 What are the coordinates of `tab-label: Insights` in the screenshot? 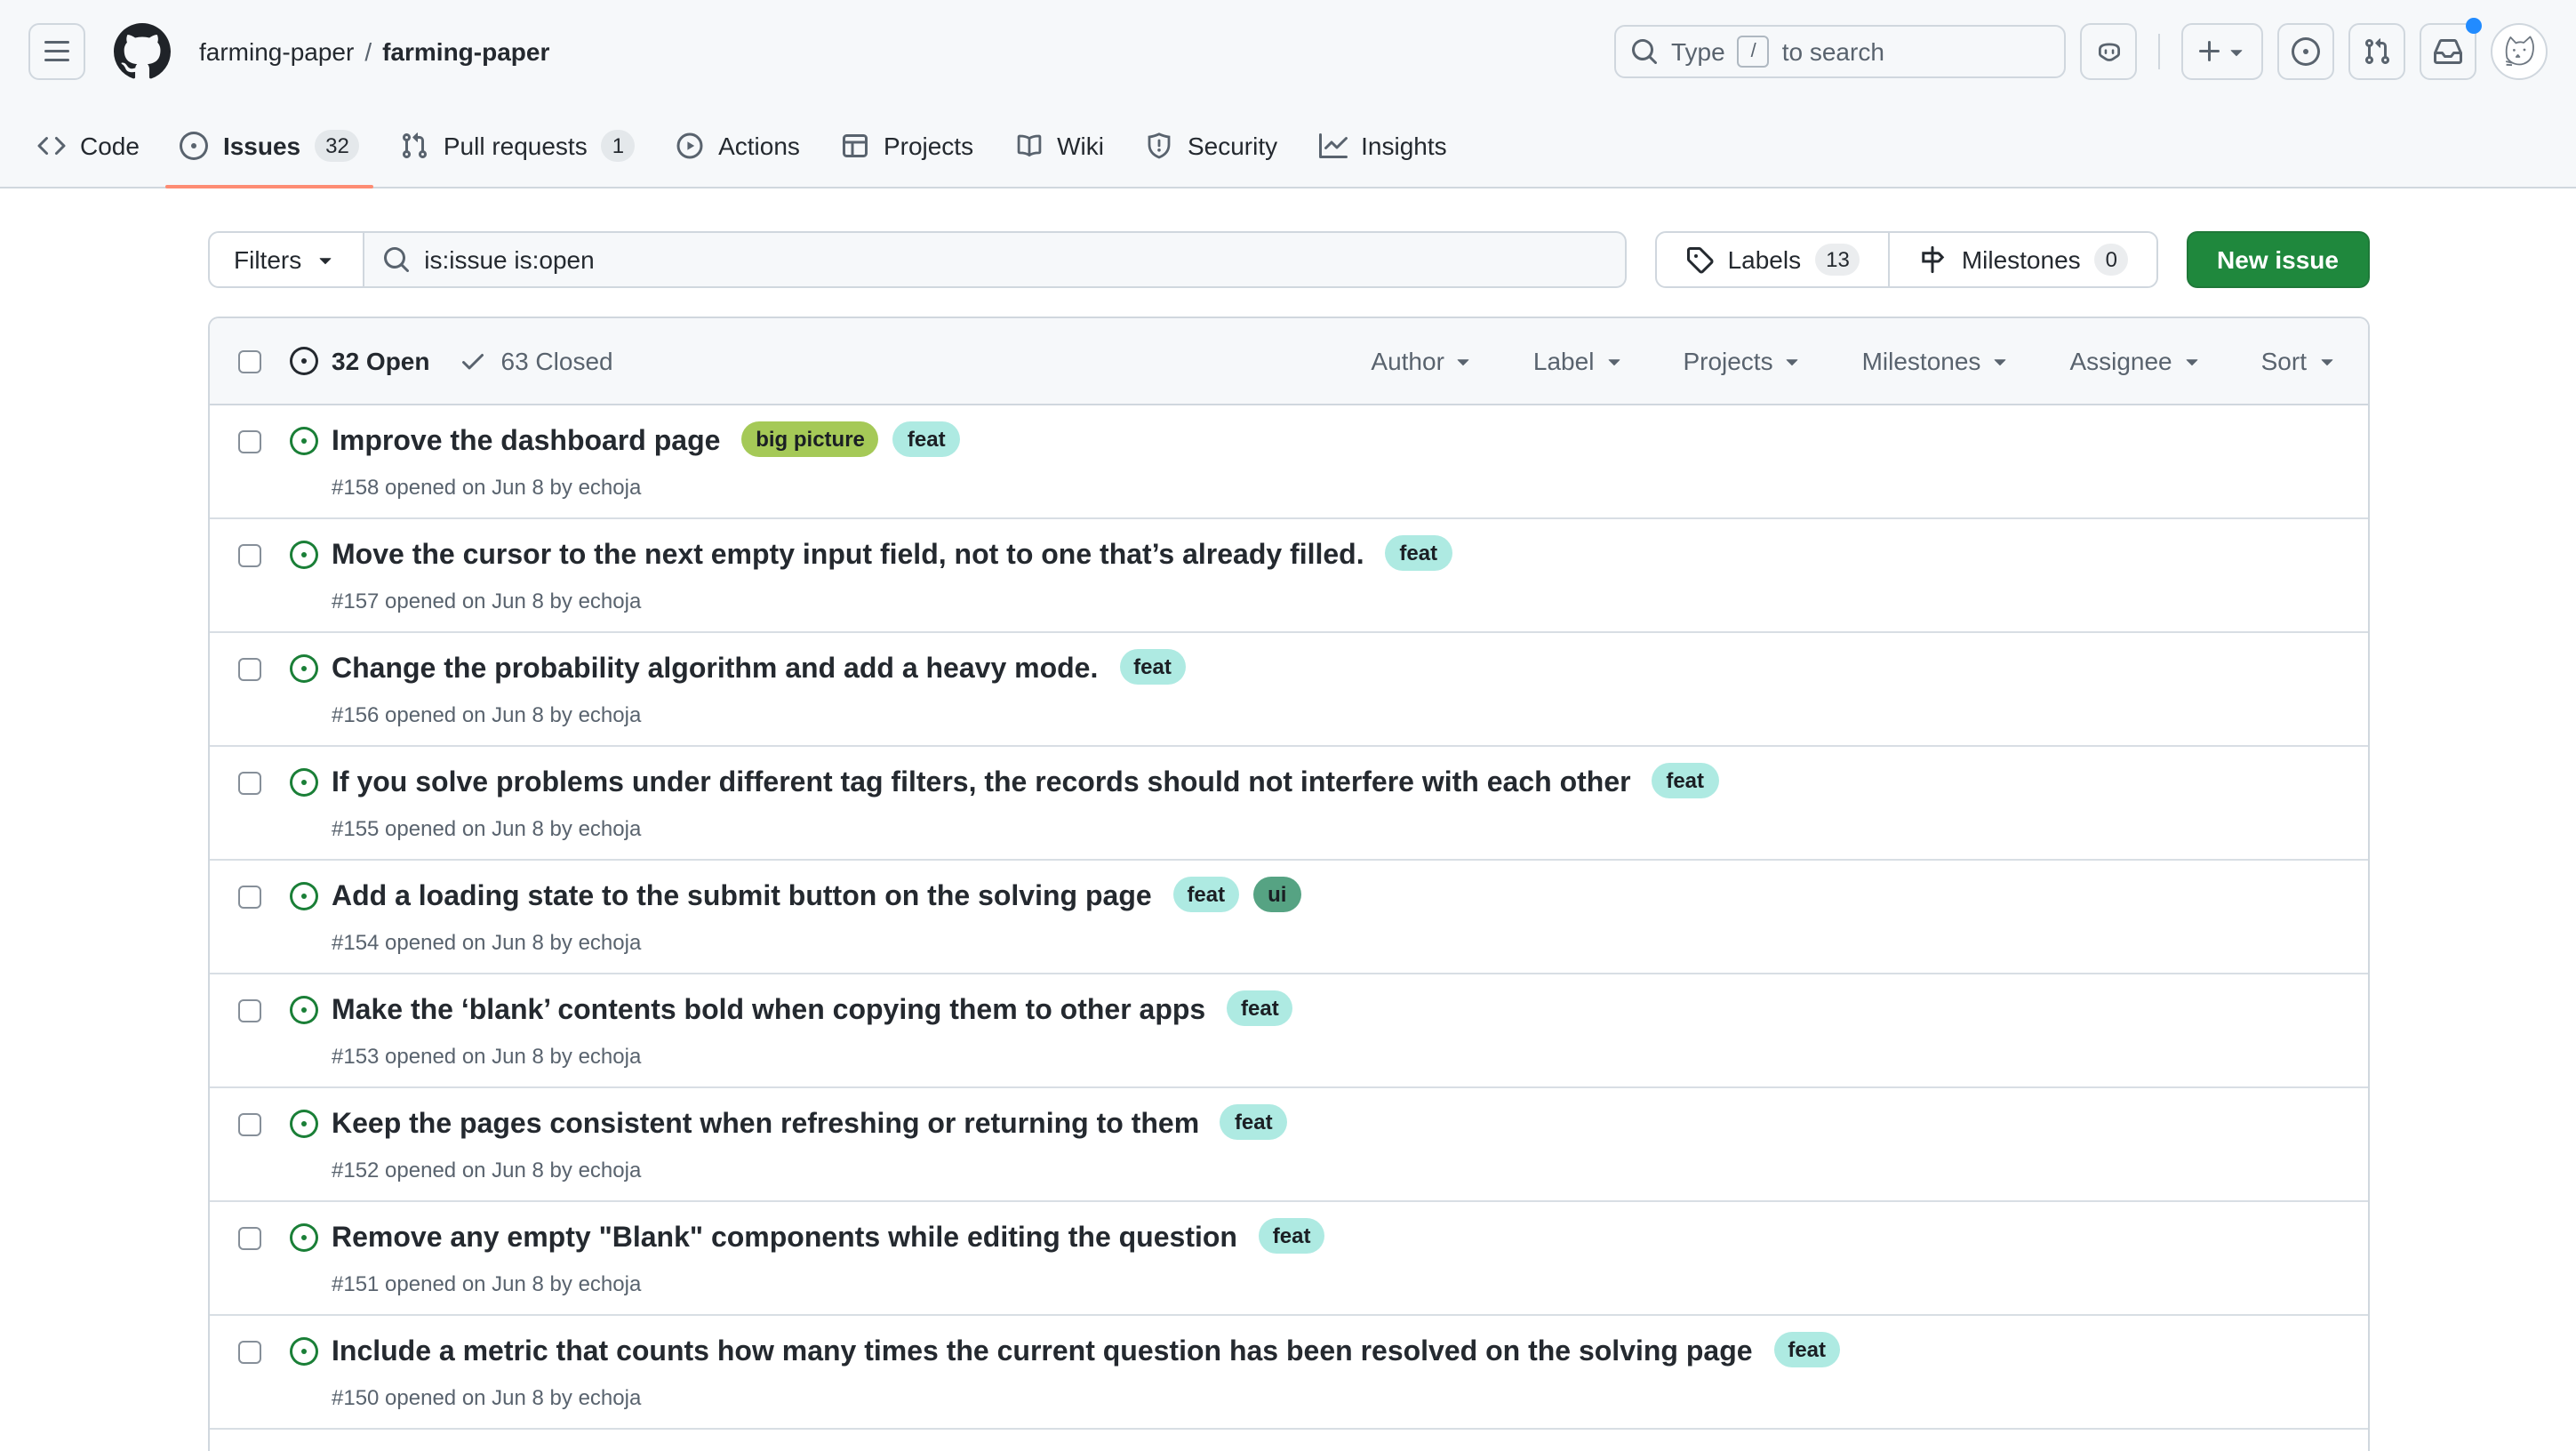 It's located at (1404, 145).